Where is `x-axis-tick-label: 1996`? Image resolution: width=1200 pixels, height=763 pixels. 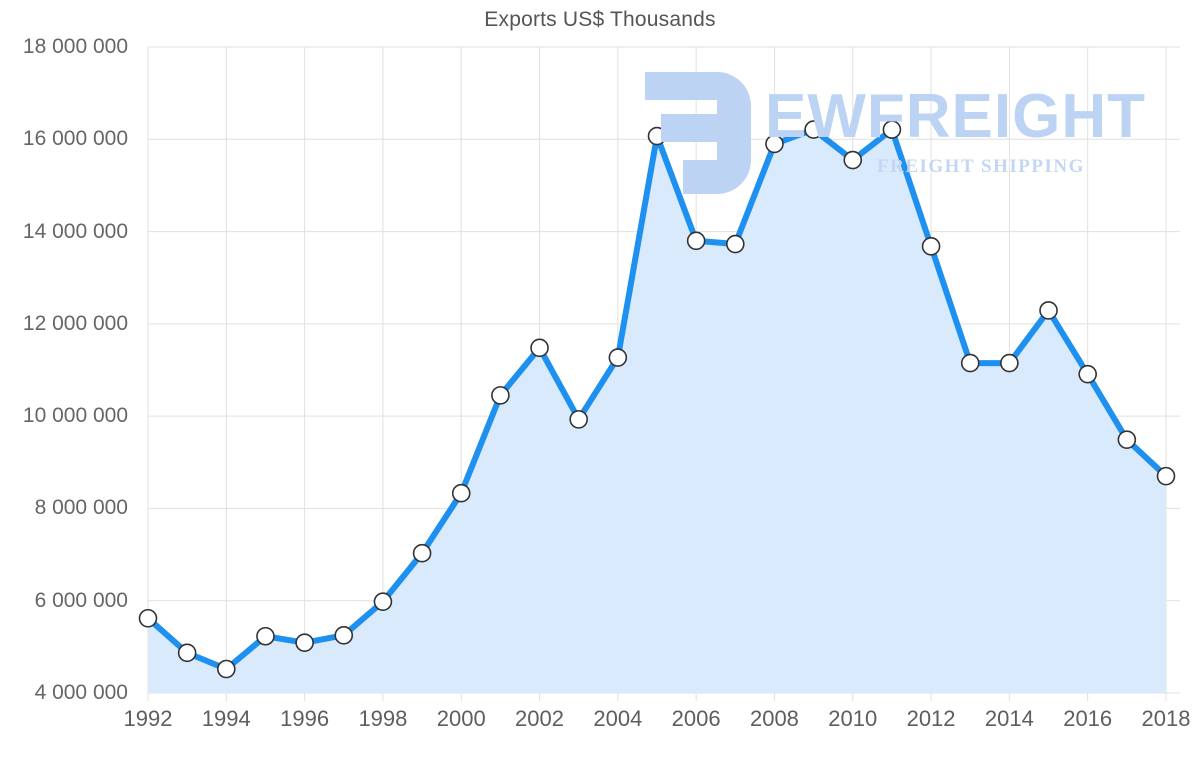 x-axis-tick-label: 1996 is located at coordinates (305, 718).